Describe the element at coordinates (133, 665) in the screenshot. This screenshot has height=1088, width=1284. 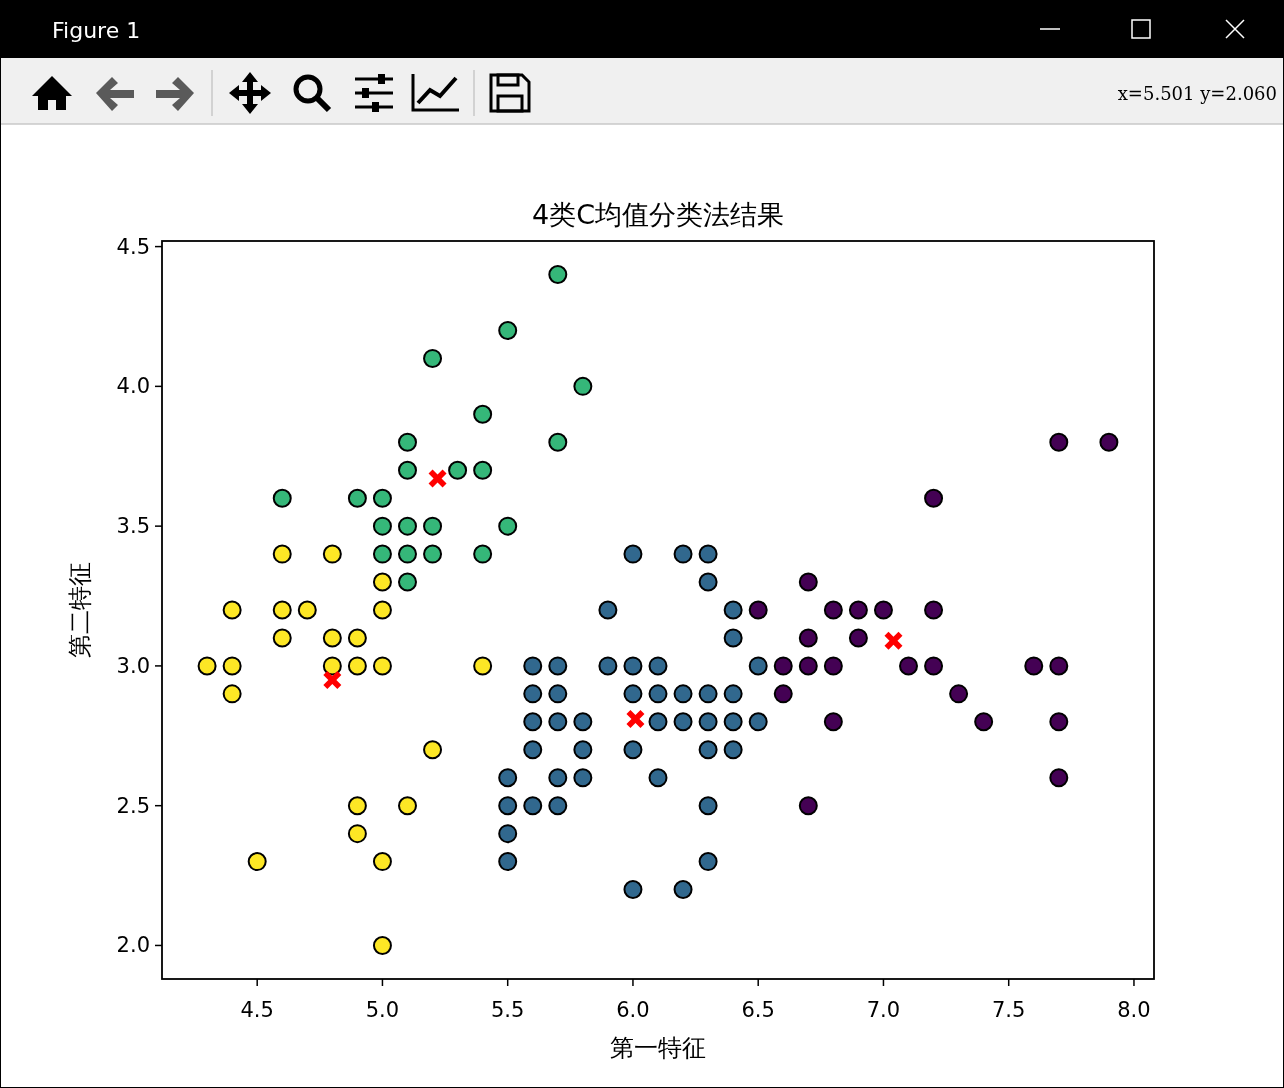
I see `y-tick-label: 3.0` at that location.